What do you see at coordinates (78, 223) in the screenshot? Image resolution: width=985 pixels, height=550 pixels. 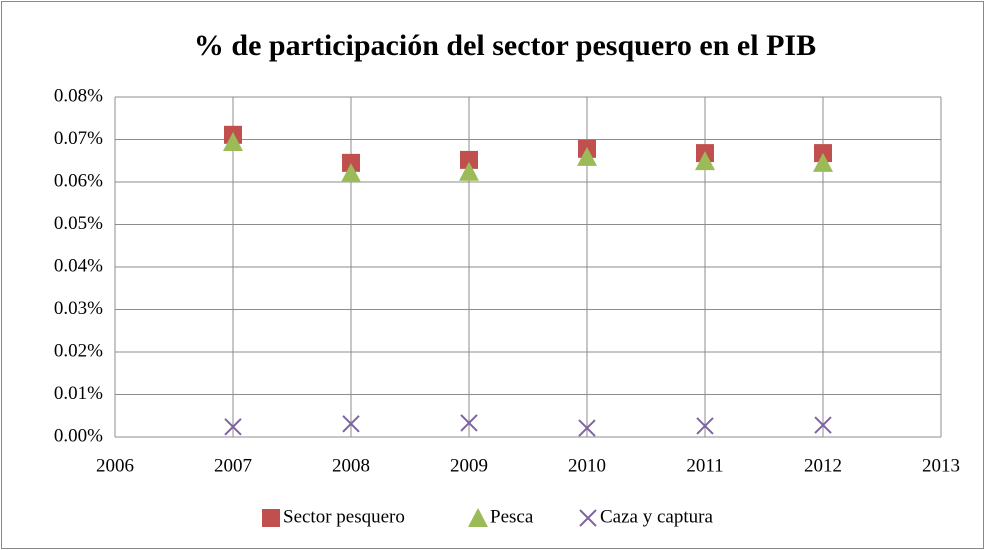 I see `y-tick-label: 0.05%` at bounding box center [78, 223].